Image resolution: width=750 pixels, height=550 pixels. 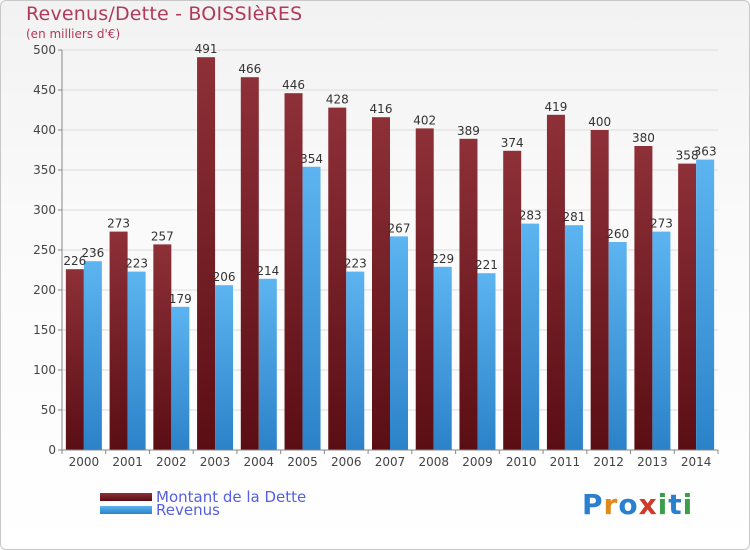 I want to click on legend-swatch-debt, so click(x=126, y=497).